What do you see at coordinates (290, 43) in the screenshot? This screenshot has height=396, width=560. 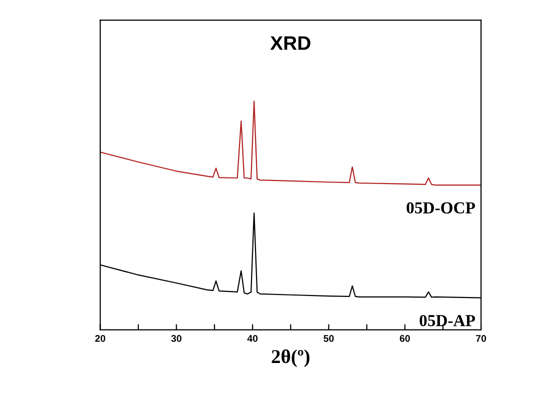 I see `chart-title: XRD` at bounding box center [290, 43].